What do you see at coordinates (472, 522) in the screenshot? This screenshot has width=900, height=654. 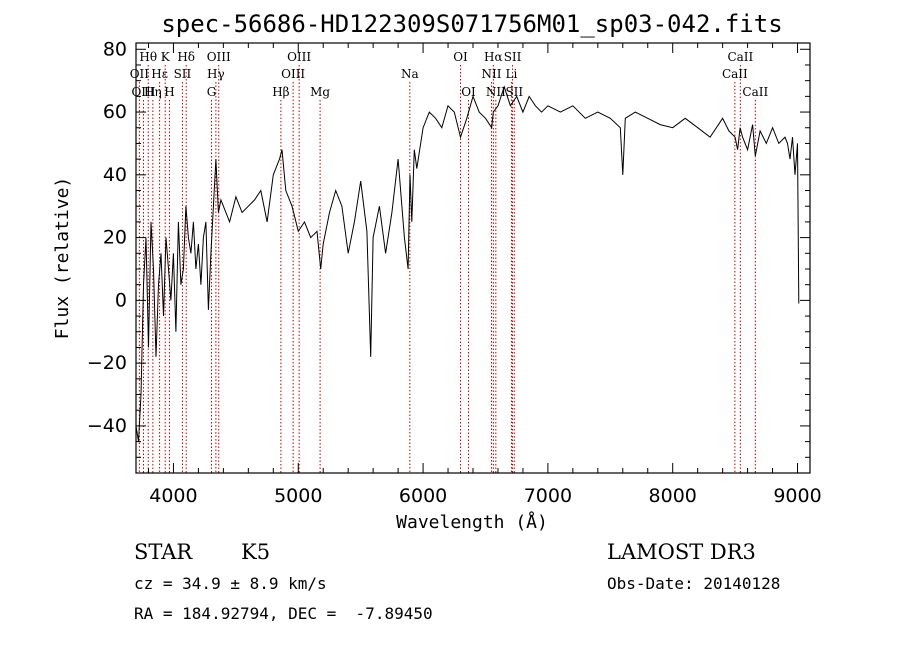 I see `x-axis-label: Wavelength (Å)` at bounding box center [472, 522].